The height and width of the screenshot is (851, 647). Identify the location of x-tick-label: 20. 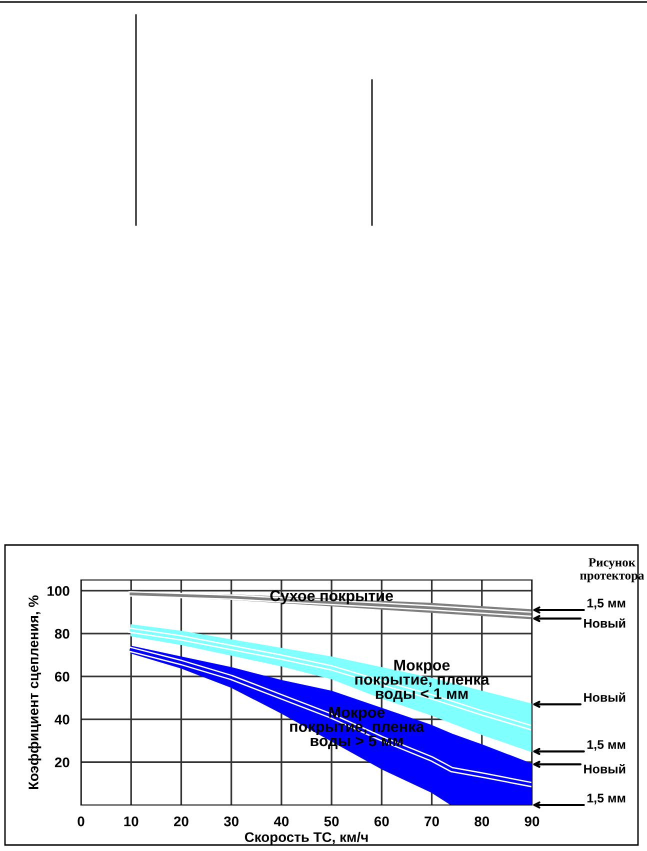
(181, 821).